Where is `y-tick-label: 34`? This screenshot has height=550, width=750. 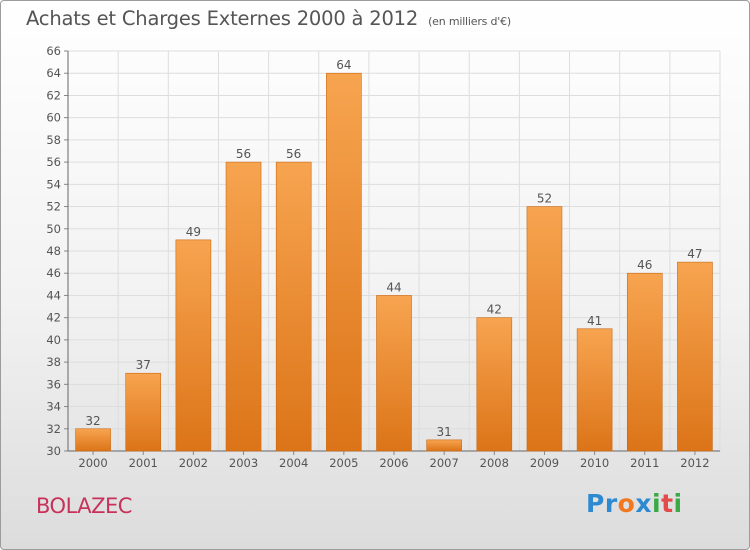 y-tick-label: 34 is located at coordinates (53, 407).